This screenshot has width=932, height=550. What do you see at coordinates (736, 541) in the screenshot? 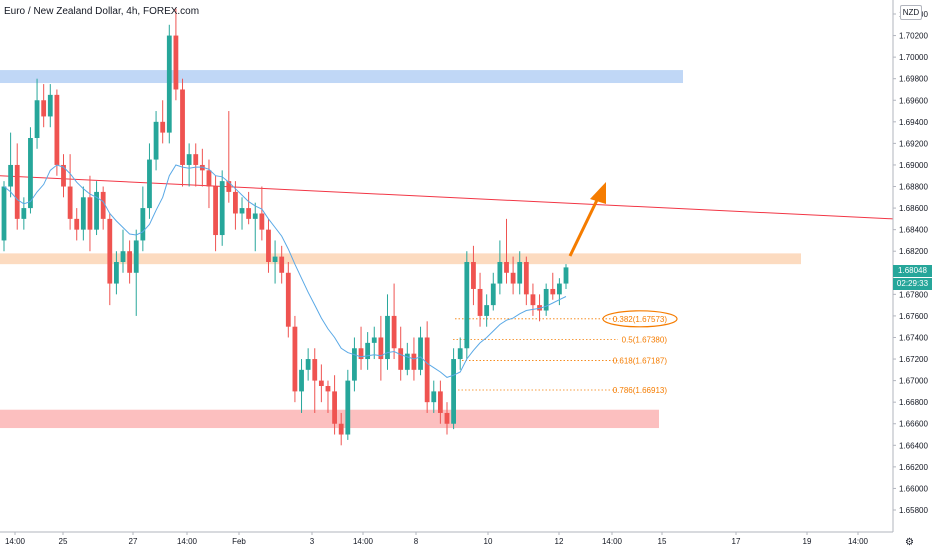
I see `time-tick-label: 17` at bounding box center [736, 541].